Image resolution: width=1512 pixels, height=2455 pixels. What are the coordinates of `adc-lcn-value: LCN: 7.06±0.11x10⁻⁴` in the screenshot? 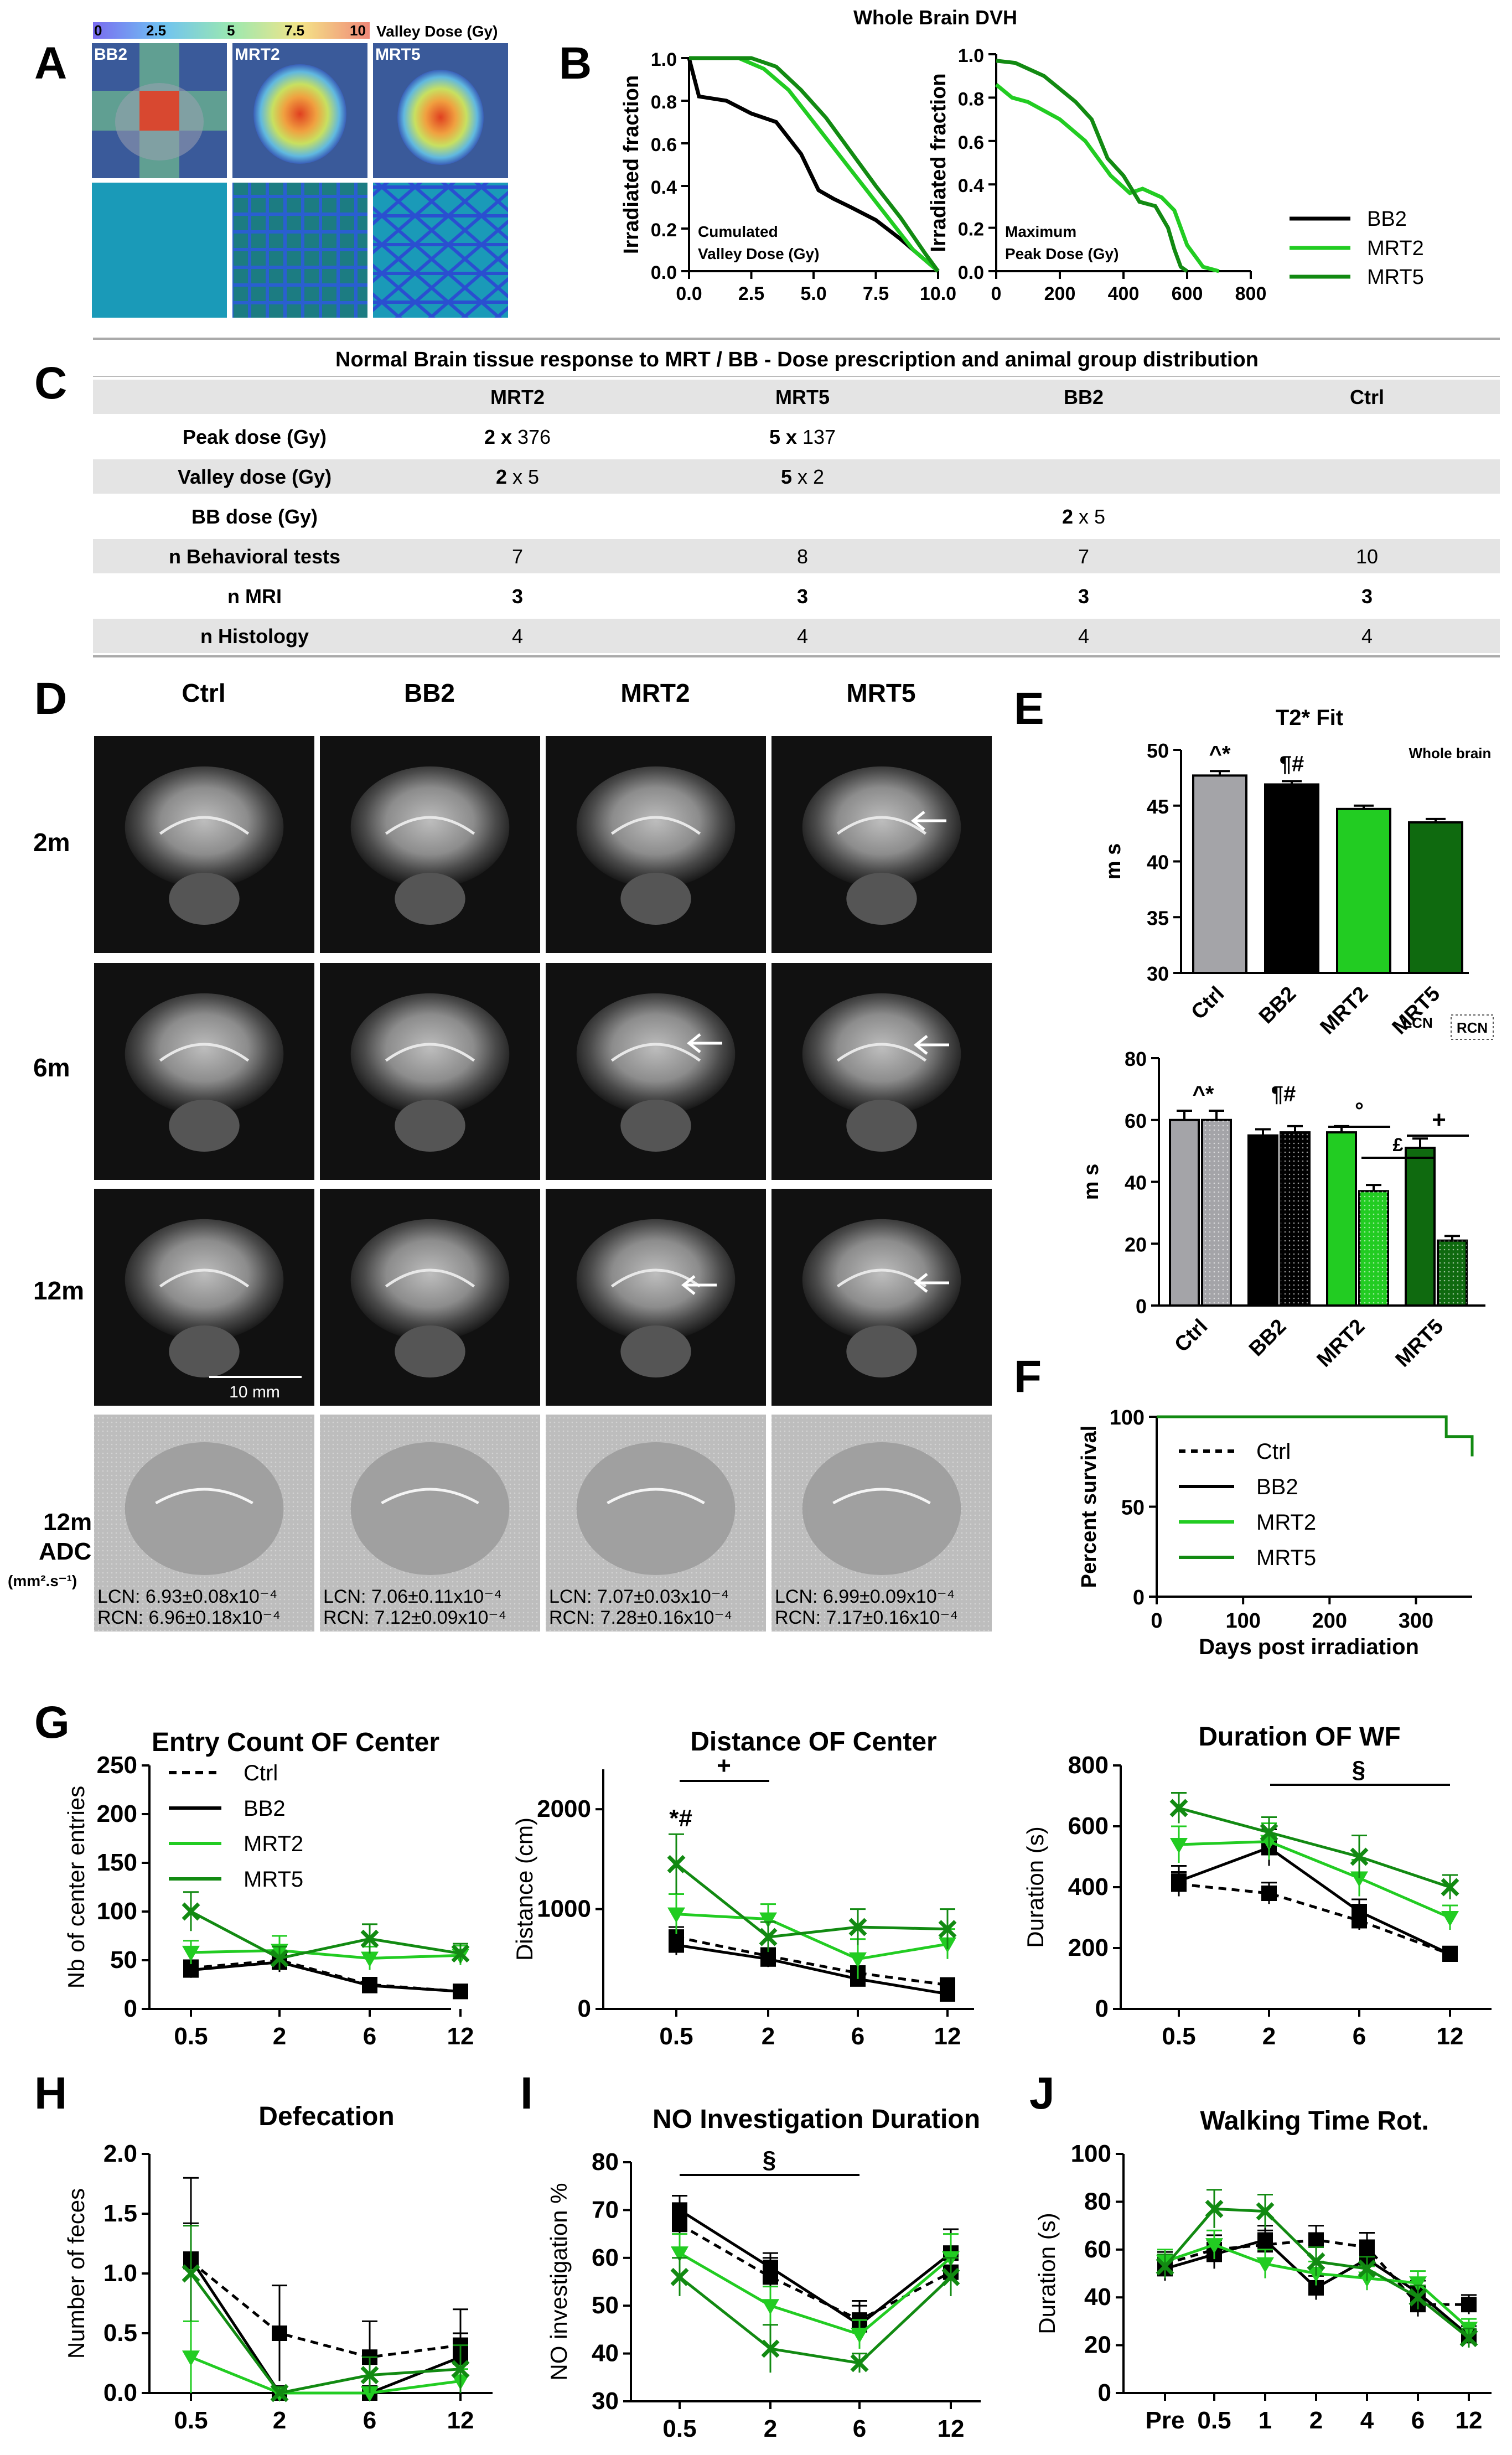 It's located at (412, 1596).